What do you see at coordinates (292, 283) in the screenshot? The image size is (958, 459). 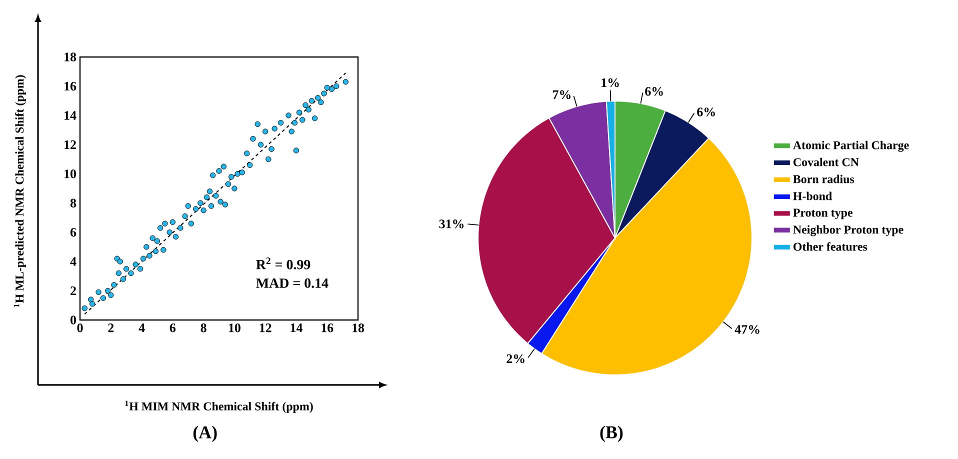 I see `annotation: MAD = 0.14` at bounding box center [292, 283].